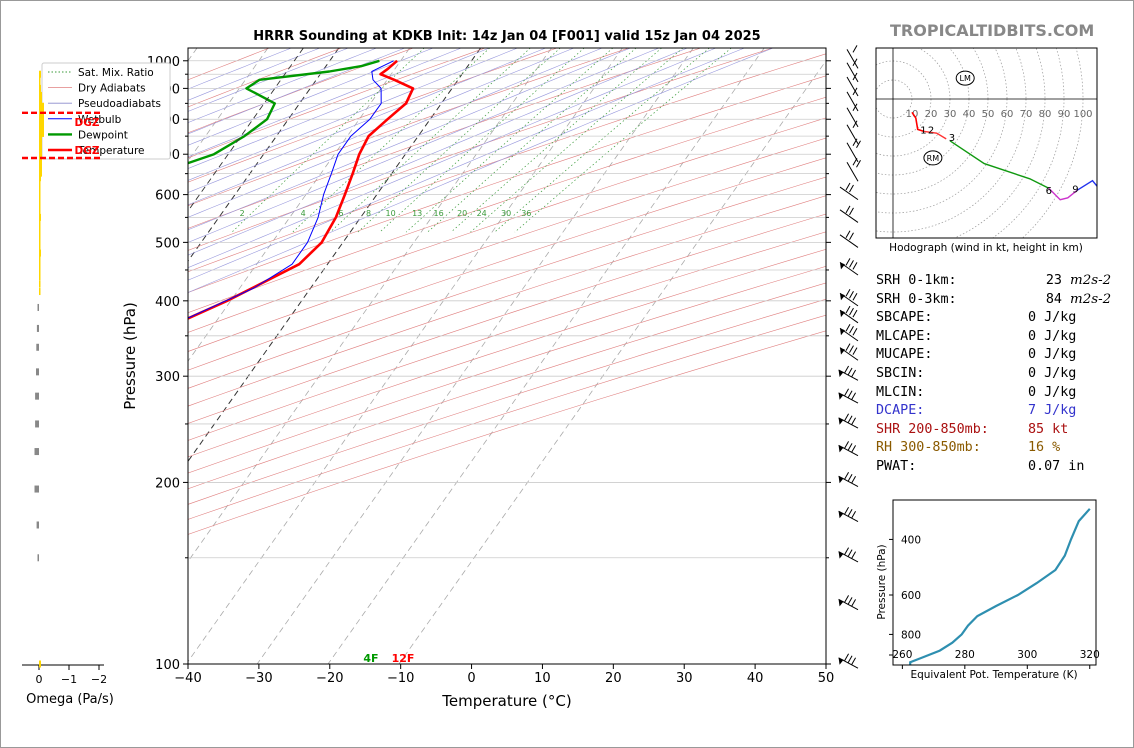  I want to click on stat-row: MLCAPE: 0 J/kg, so click(993, 337).